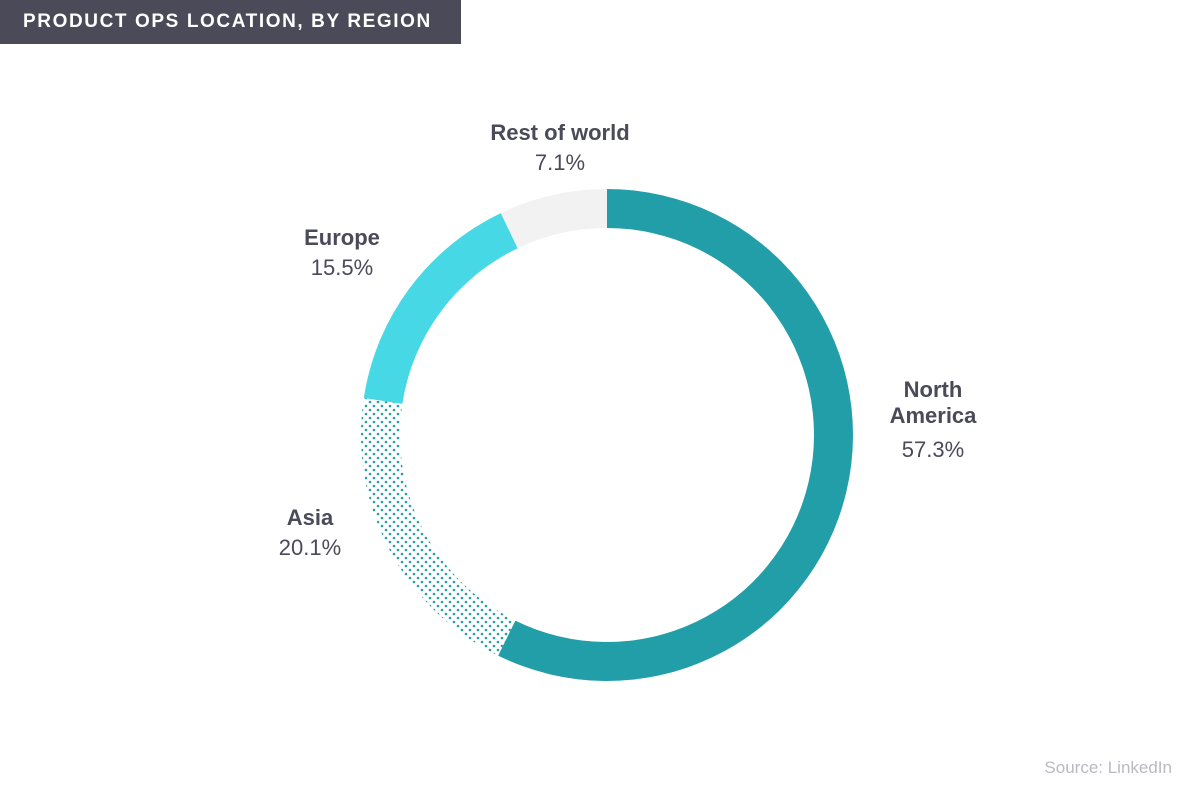  I want to click on label-europe-name: Europe, so click(342, 237).